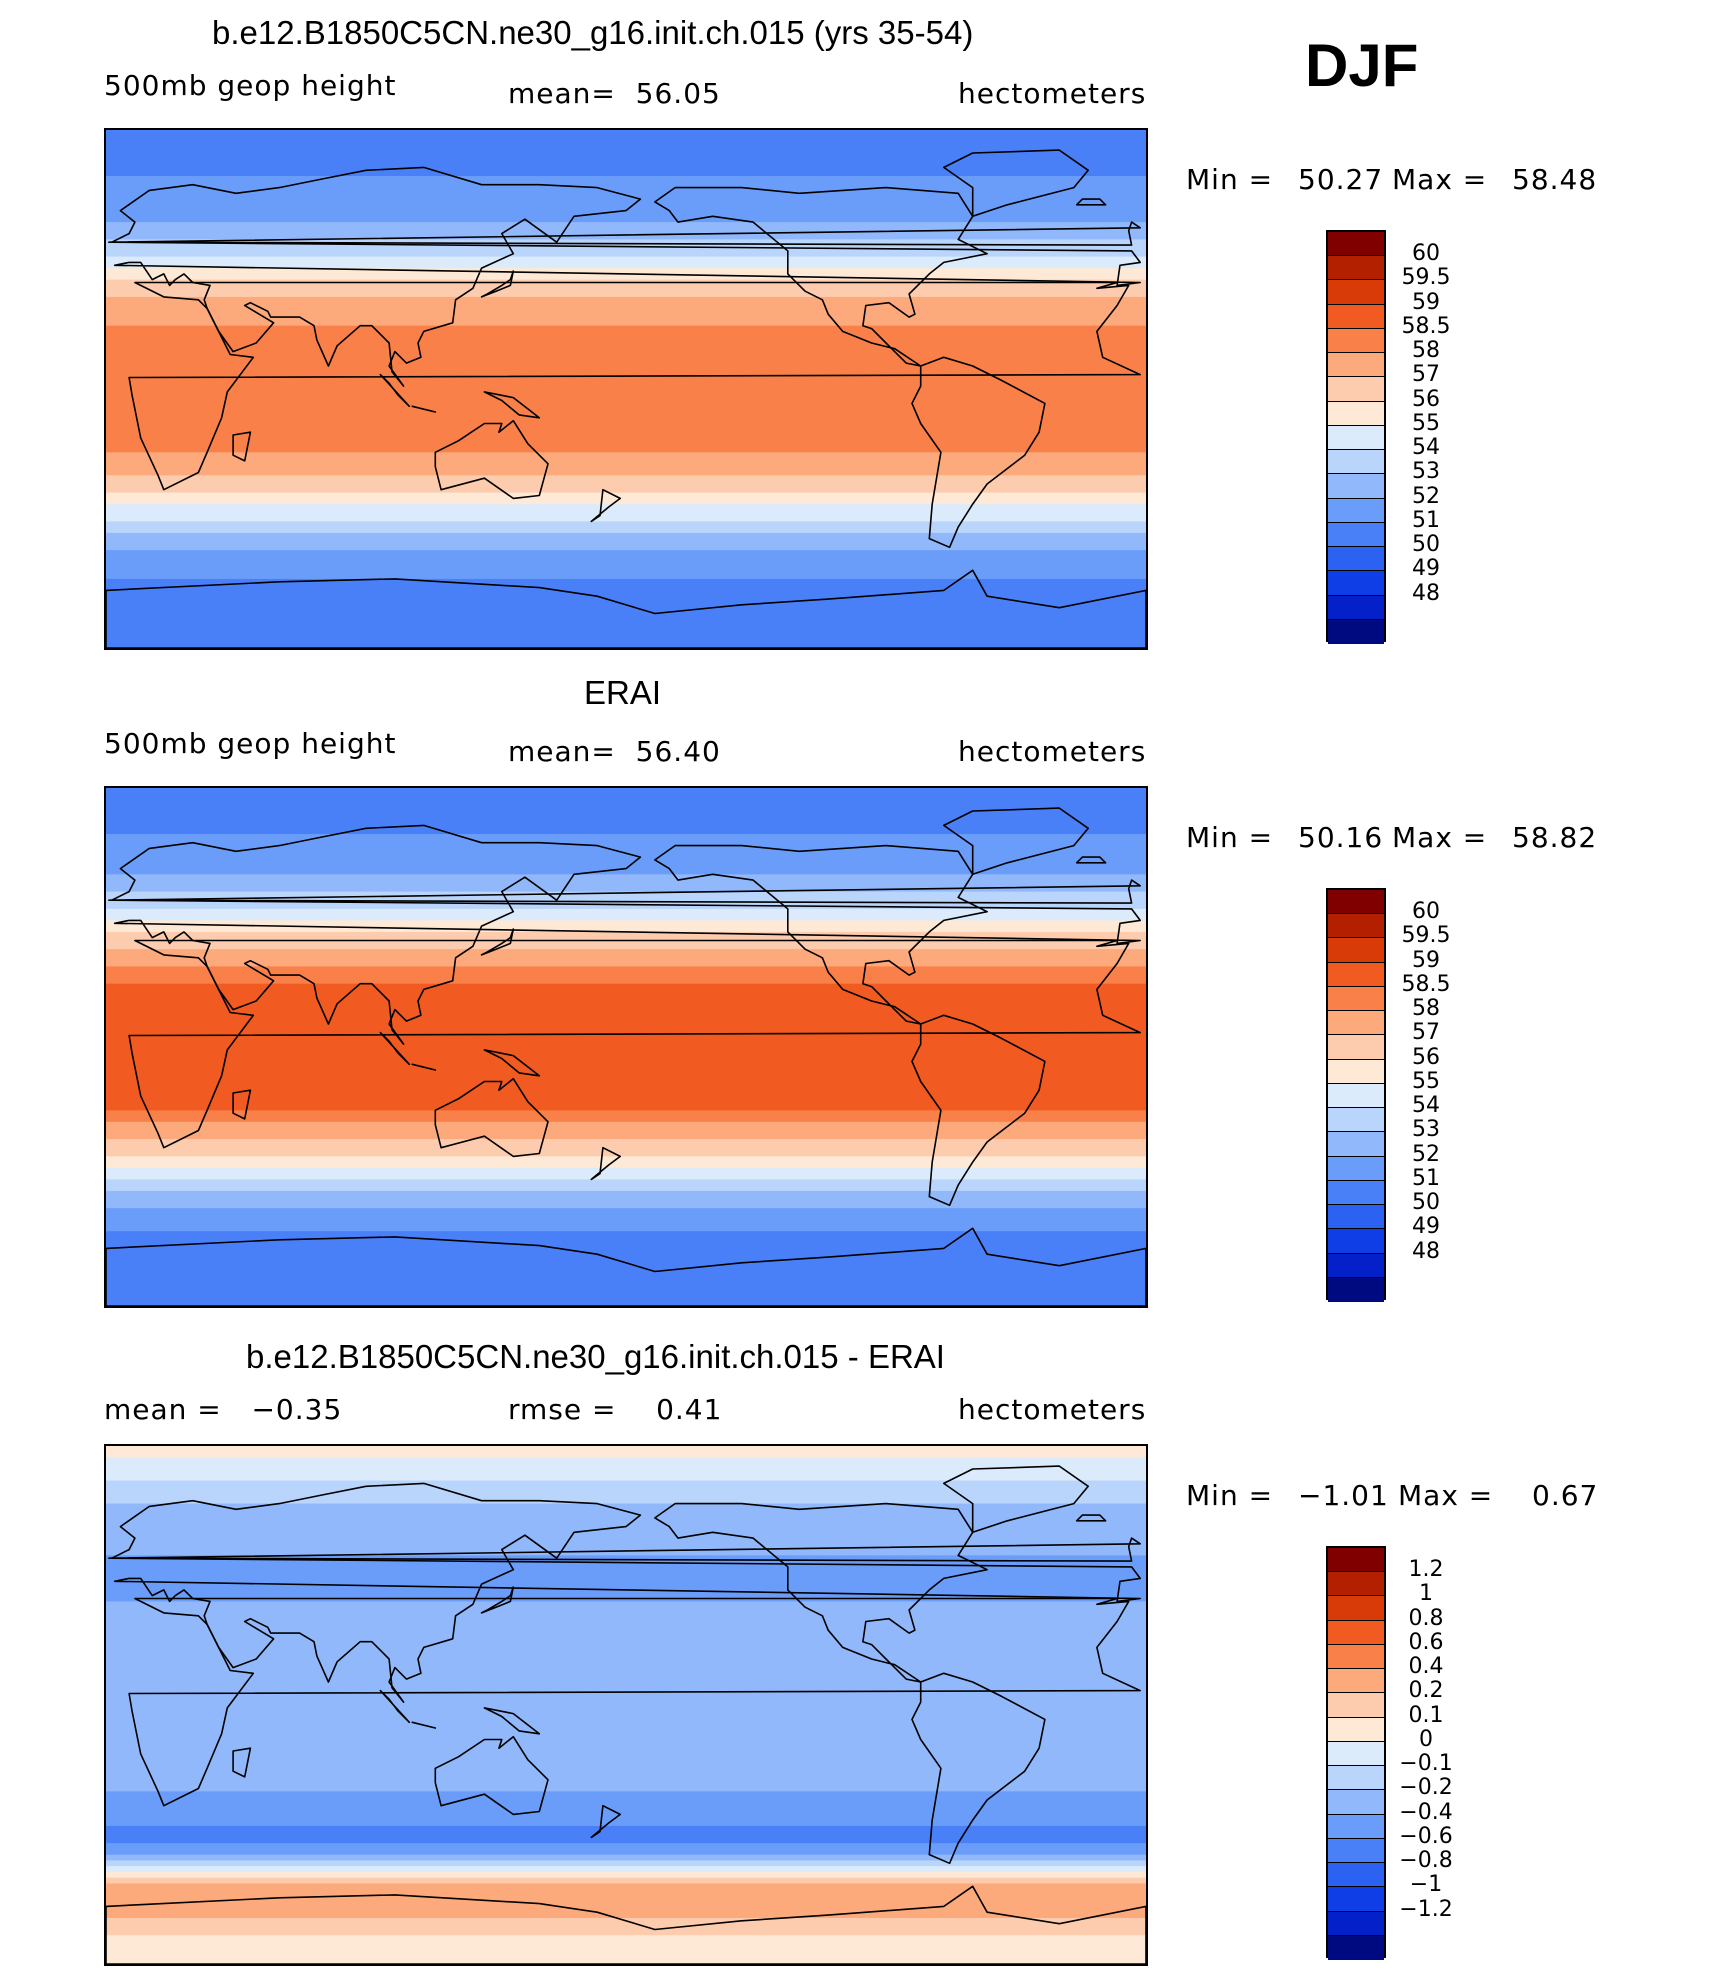 The height and width of the screenshot is (1986, 1710). I want to click on colorbar-label: 50, so click(1426, 1203).